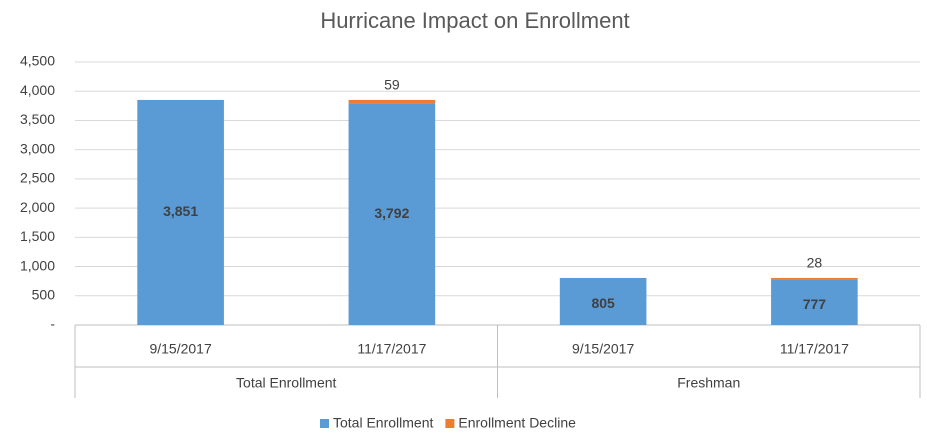 The width and height of the screenshot is (927, 433). I want to click on data-label: 59, so click(392, 85).